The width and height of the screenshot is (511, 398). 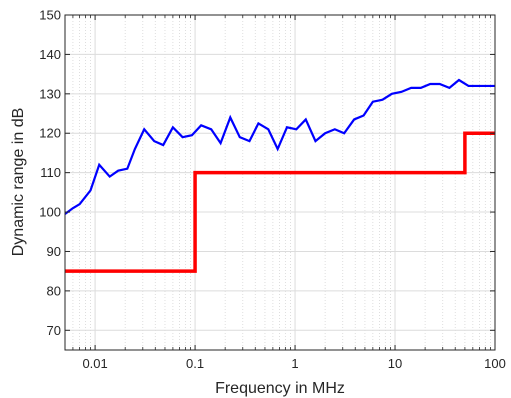 I want to click on y-tick-label: 130, so click(x=50, y=93).